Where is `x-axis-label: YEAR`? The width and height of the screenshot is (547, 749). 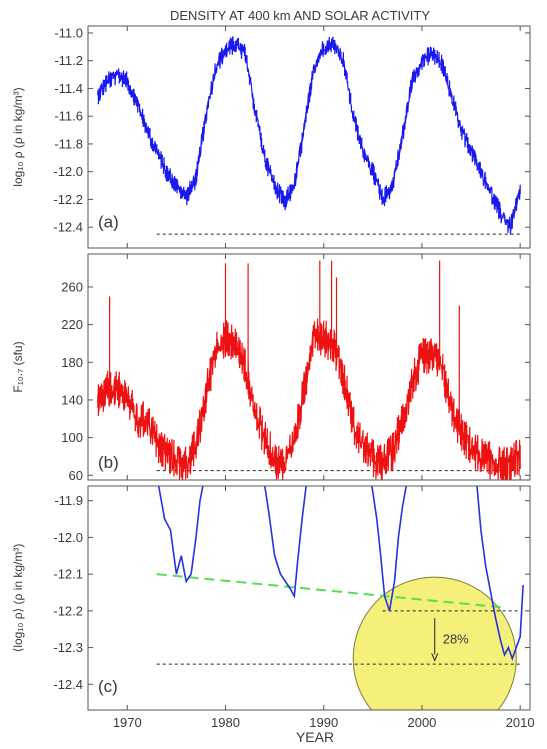
x-axis-label: YEAR is located at coordinates (315, 737).